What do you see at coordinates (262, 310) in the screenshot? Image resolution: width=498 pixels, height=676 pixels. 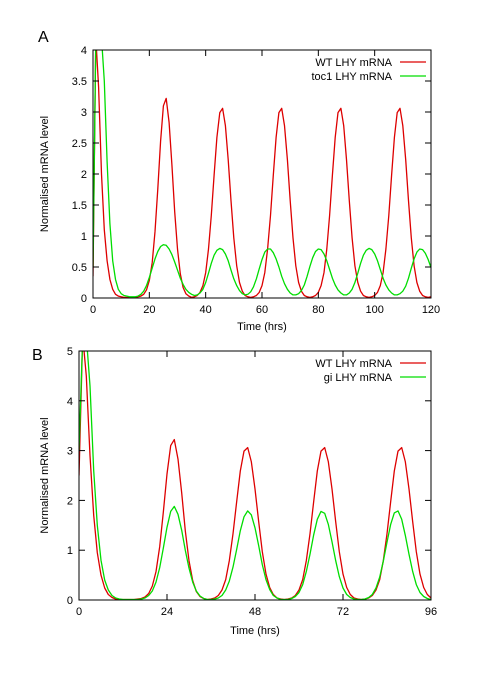 I see `x-tick-label: 60` at bounding box center [262, 310].